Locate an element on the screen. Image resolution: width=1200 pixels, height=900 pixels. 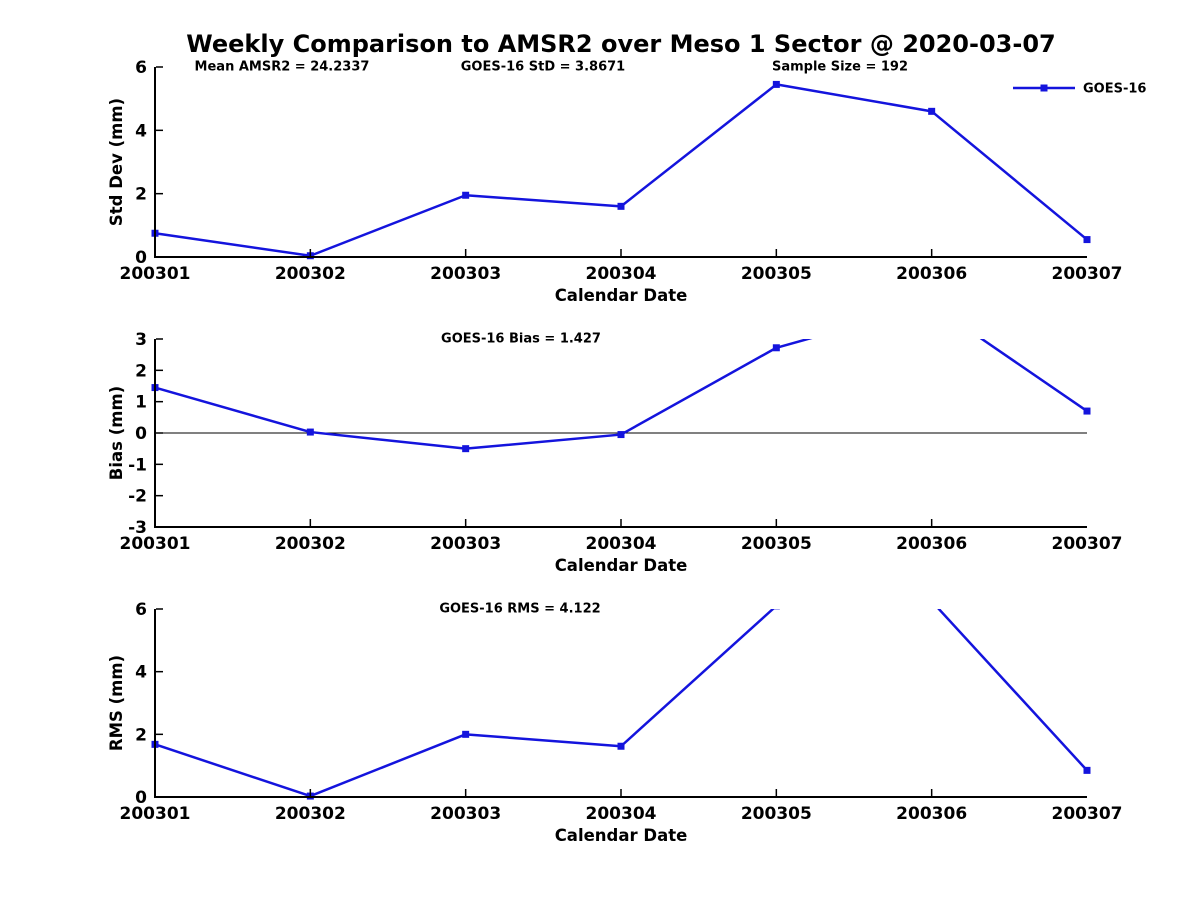
series-line-bias is located at coordinates (621, 394).